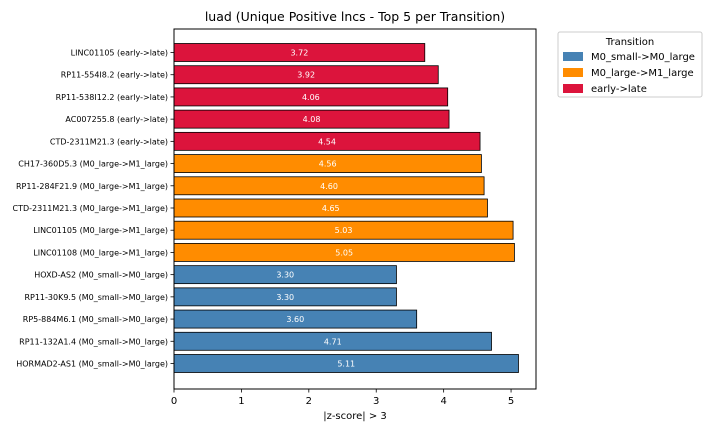  Describe the element at coordinates (511, 401) in the screenshot. I see `x-tick-label-6: 5` at that location.